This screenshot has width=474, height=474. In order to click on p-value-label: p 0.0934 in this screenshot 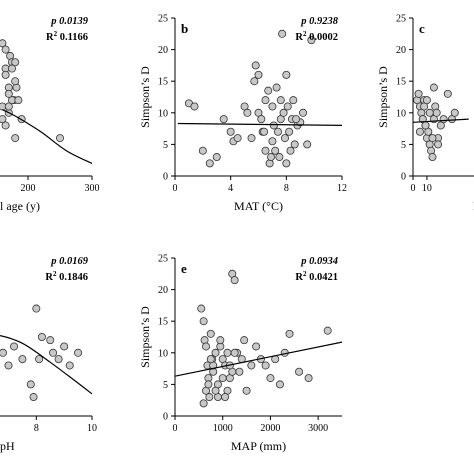, I will do `click(319, 261)`.